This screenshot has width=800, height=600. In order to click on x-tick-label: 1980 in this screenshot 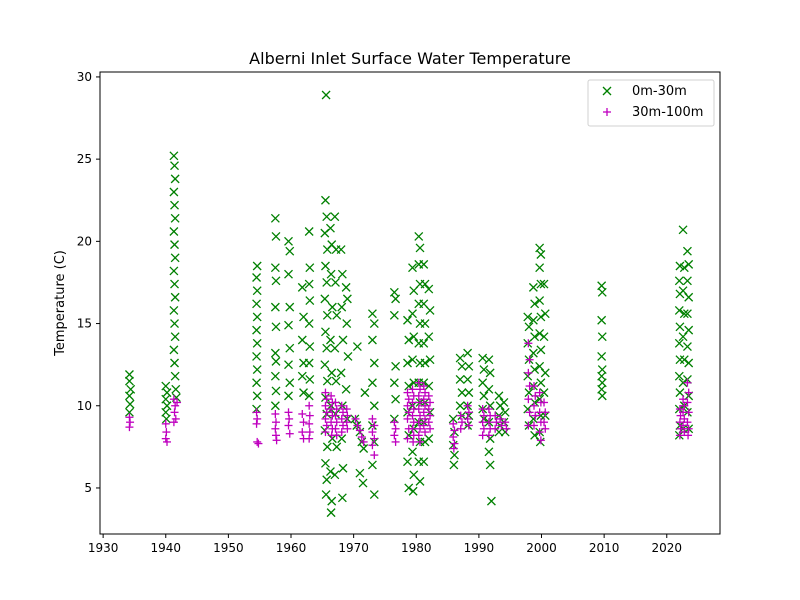, I will do `click(416, 548)`.